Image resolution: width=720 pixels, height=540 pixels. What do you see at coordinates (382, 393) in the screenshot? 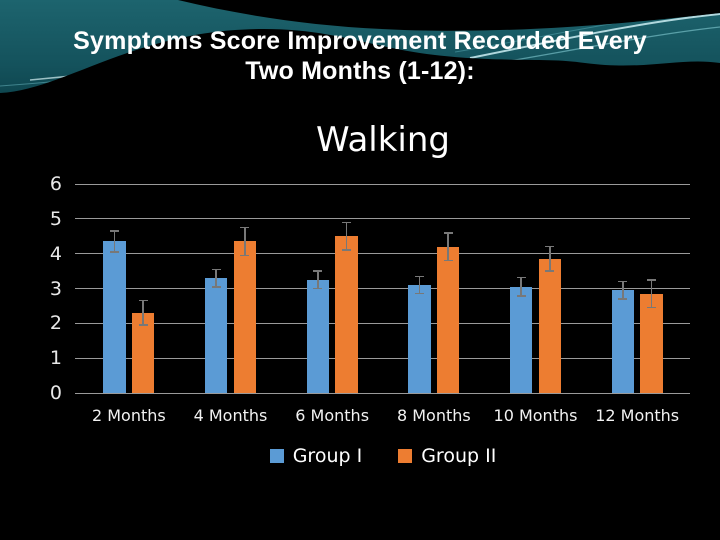
I see `x-axis-line` at bounding box center [382, 393].